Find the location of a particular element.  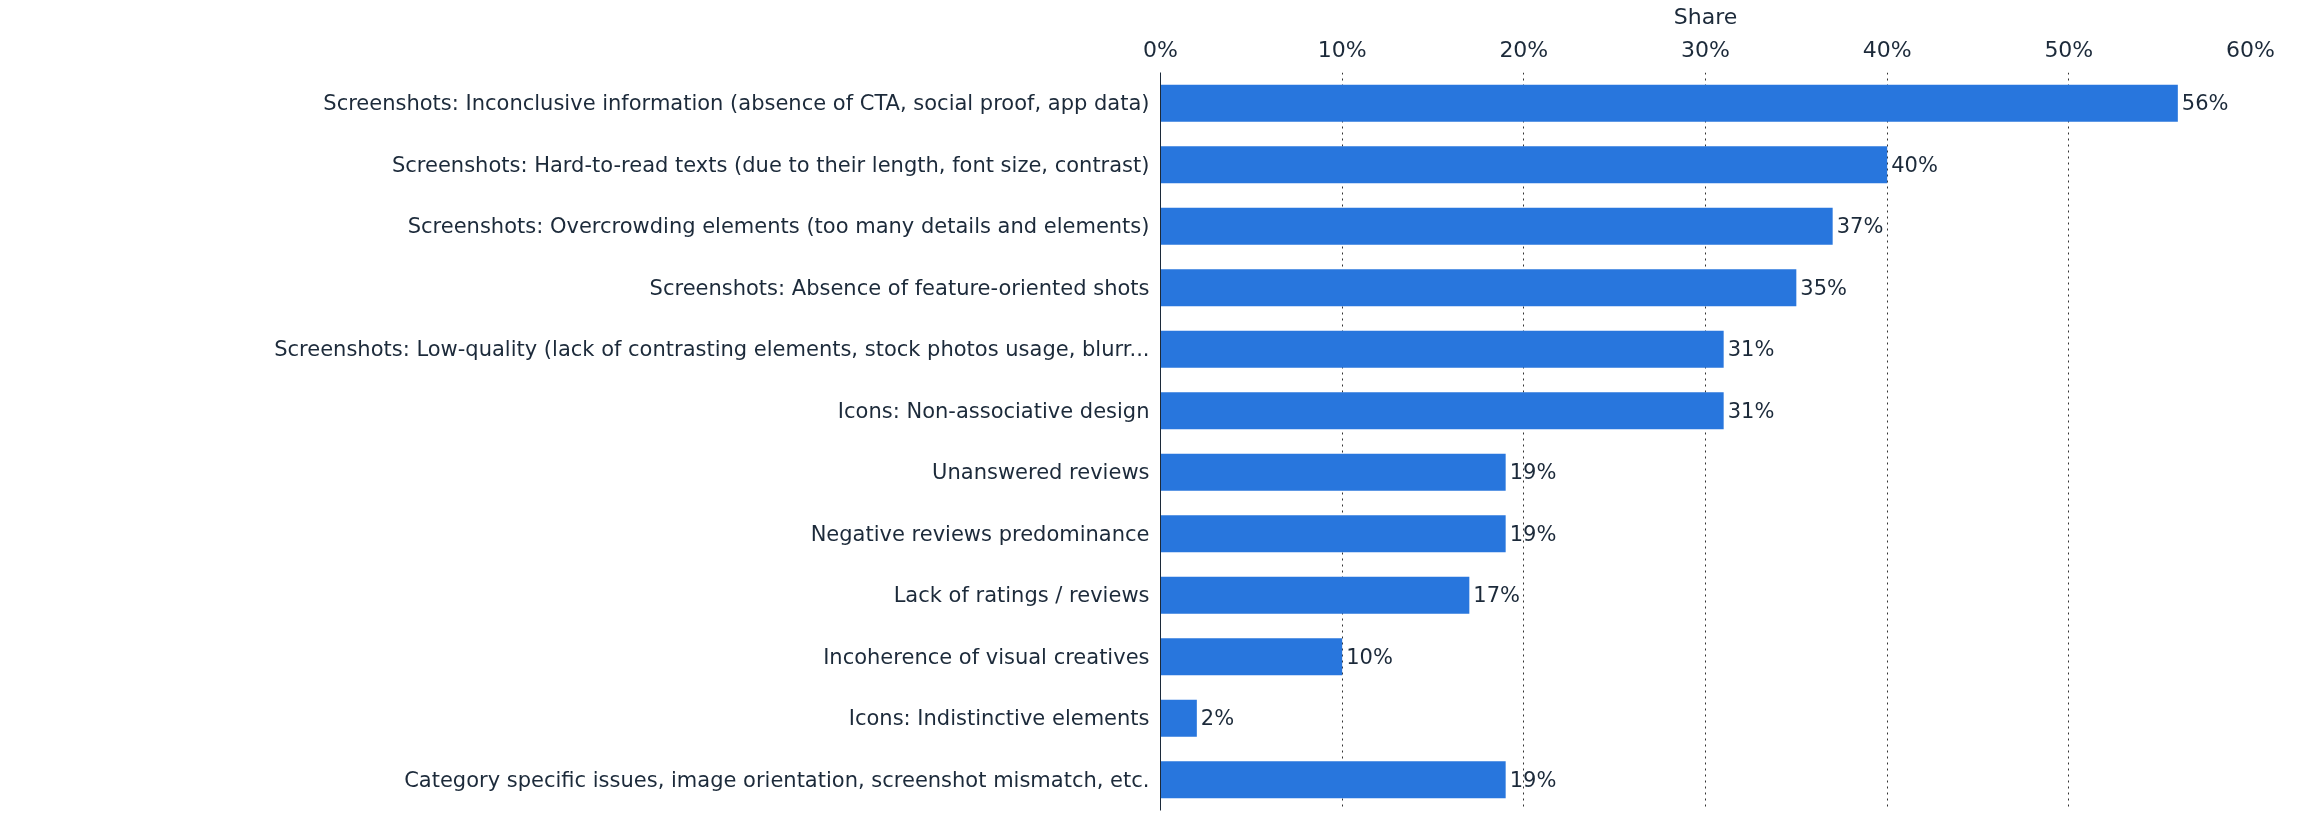

y-tick-label: Unanswered reviews is located at coordinates (1041, 472).